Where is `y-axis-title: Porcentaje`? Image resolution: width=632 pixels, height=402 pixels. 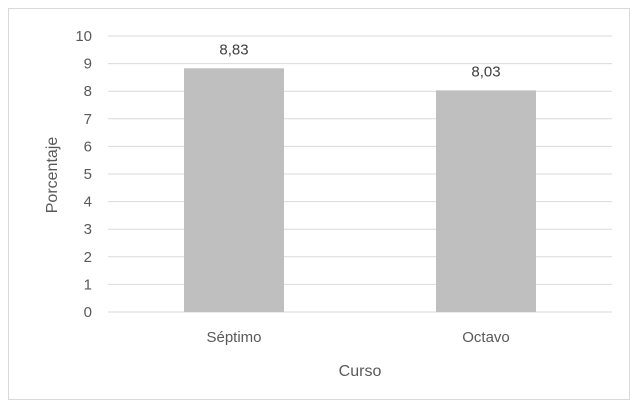 y-axis-title: Porcentaje is located at coordinates (52, 175).